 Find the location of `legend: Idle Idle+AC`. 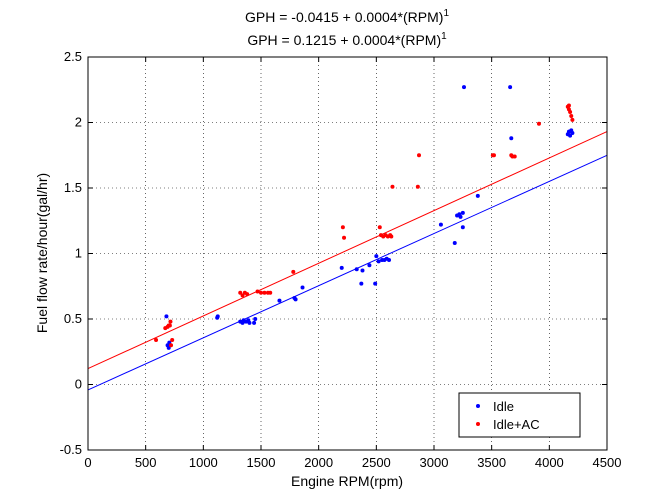

legend: Idle Idle+AC is located at coordinates (519, 415).